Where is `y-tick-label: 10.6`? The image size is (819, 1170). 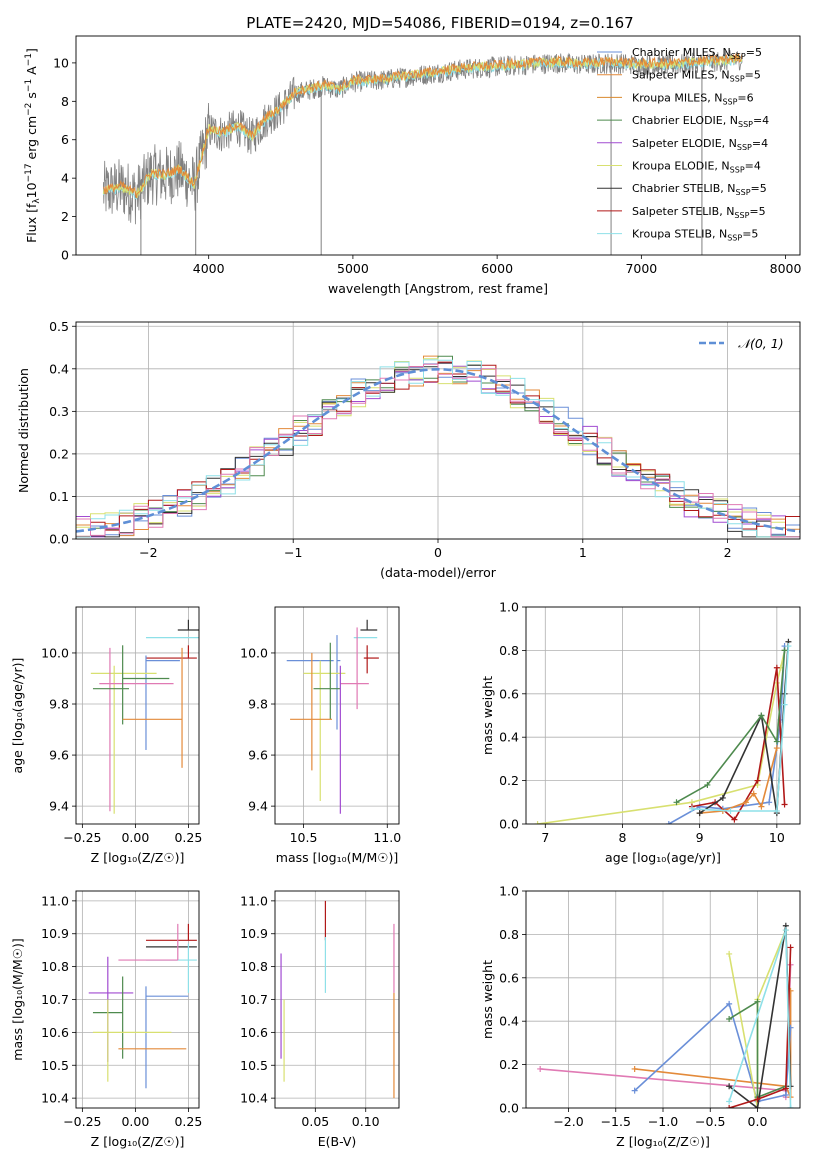 y-tick-label: 10.6 is located at coordinates (254, 1032).